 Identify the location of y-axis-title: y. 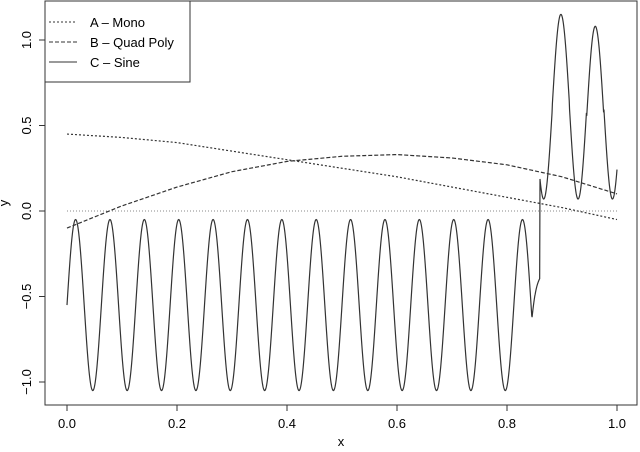
(5, 202).